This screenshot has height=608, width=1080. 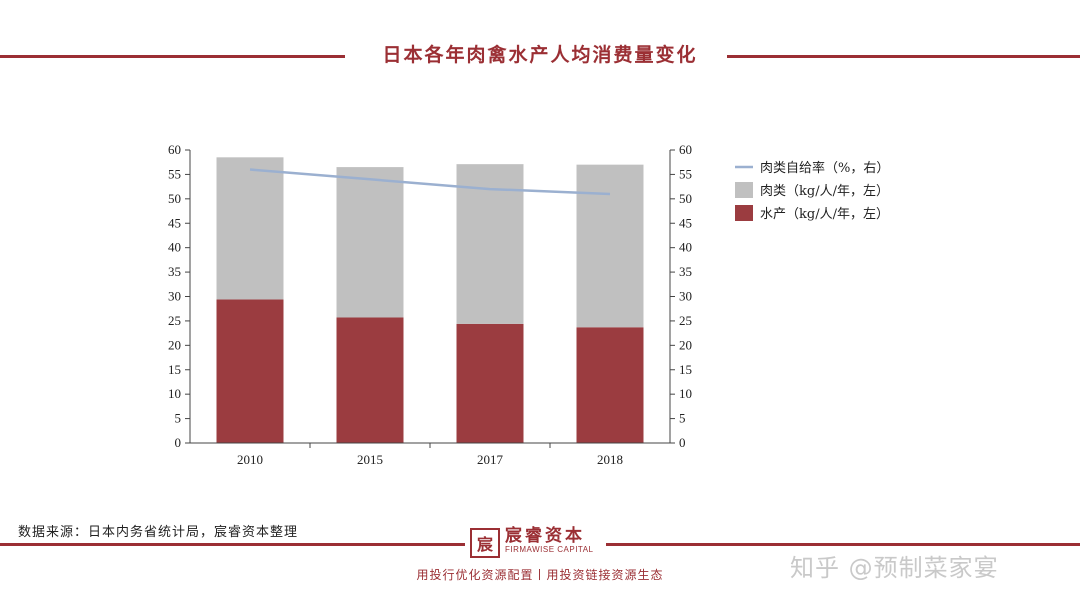 I want to click on y-tick-label-left: 5, so click(x=178, y=418).